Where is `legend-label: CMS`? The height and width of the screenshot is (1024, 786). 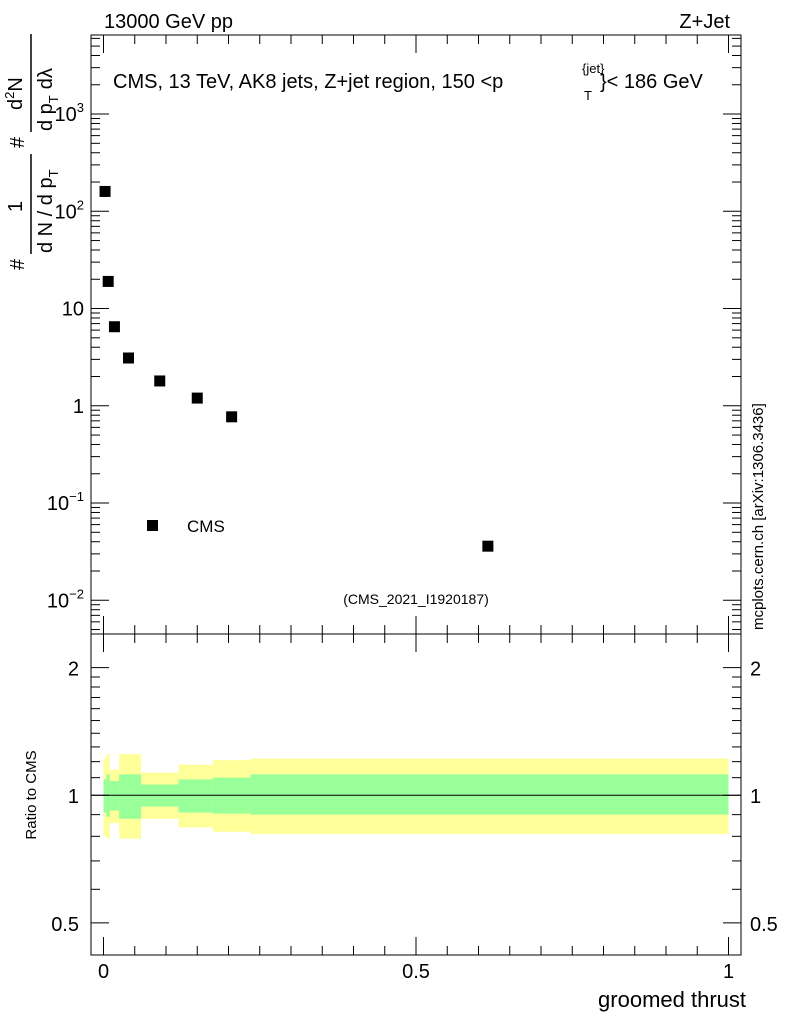 legend-label: CMS is located at coordinates (206, 526).